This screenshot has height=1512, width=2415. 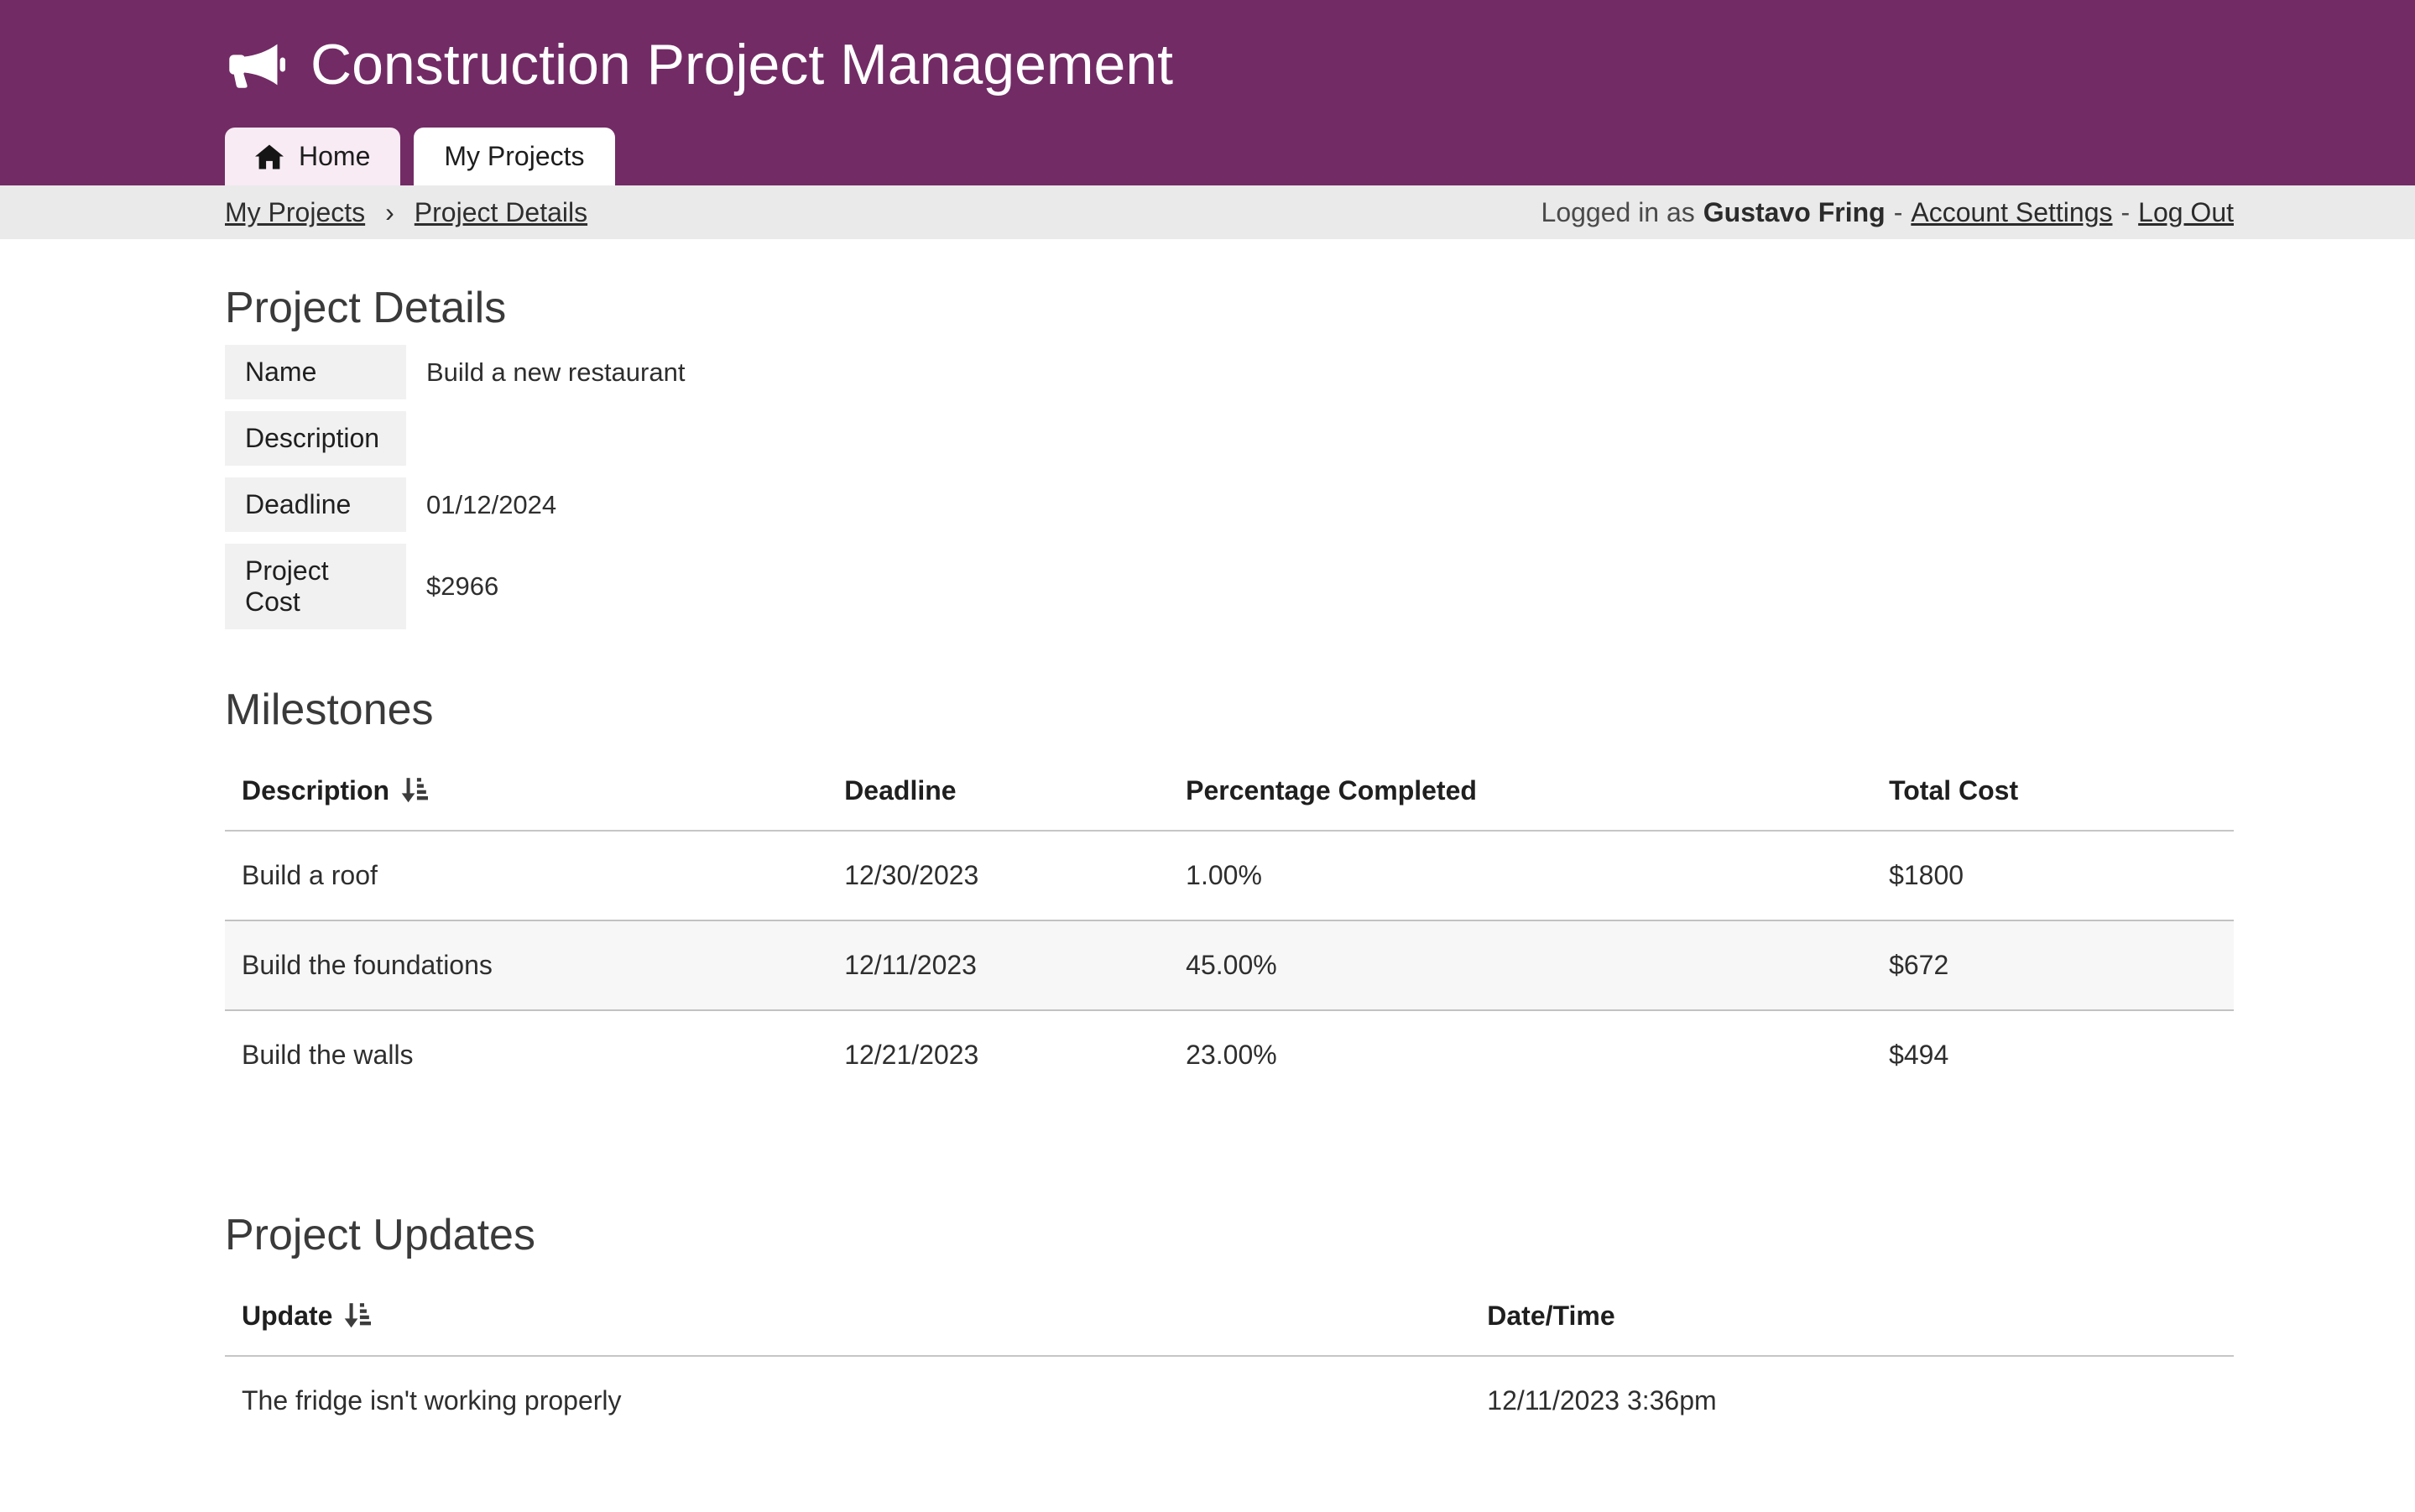 I want to click on cell-description: Build a roof, so click(x=310, y=875).